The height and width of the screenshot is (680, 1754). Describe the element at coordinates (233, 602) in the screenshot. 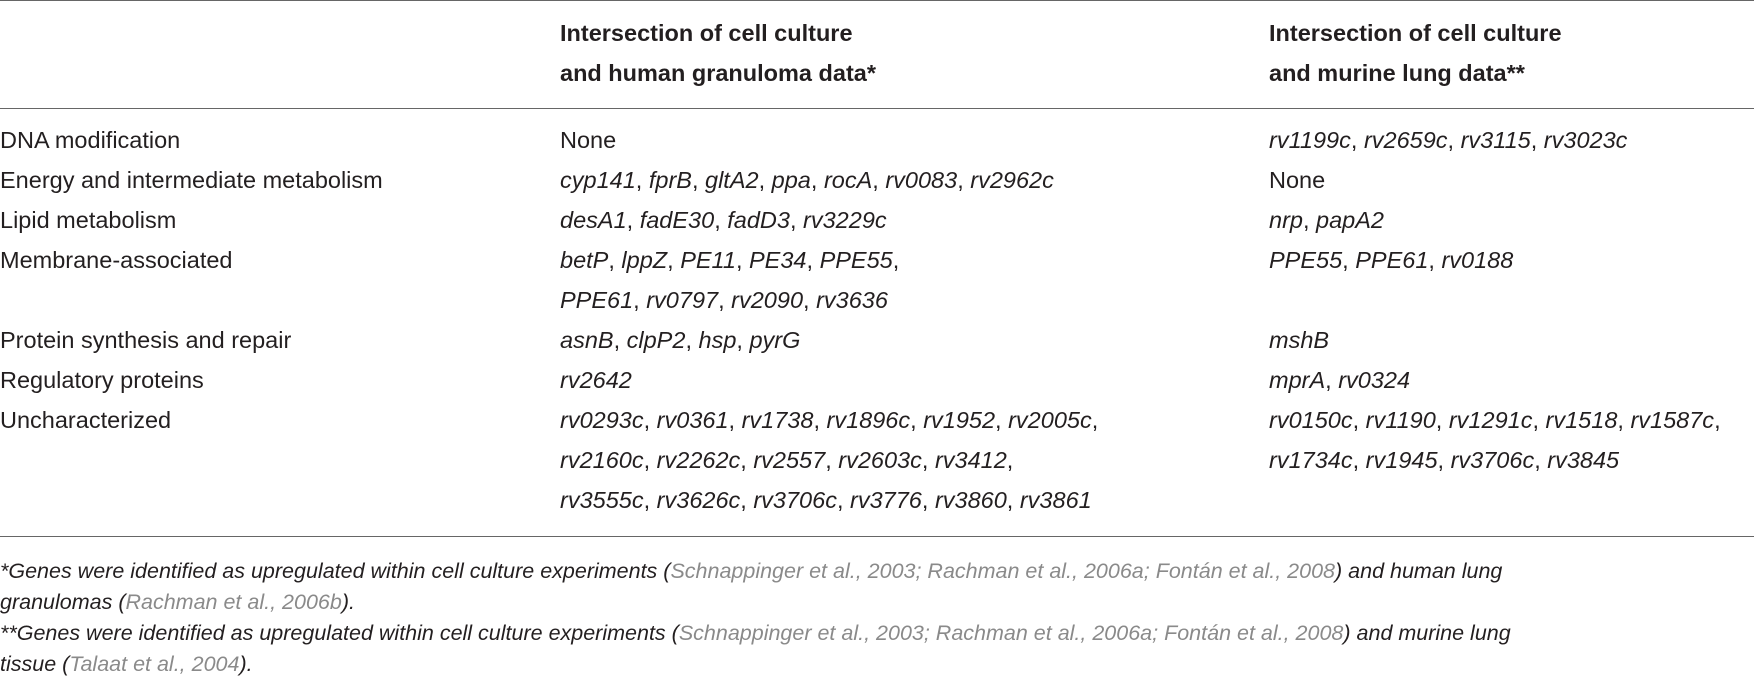

I see `footnote-1-citation: Rachman et al., 2006b` at that location.